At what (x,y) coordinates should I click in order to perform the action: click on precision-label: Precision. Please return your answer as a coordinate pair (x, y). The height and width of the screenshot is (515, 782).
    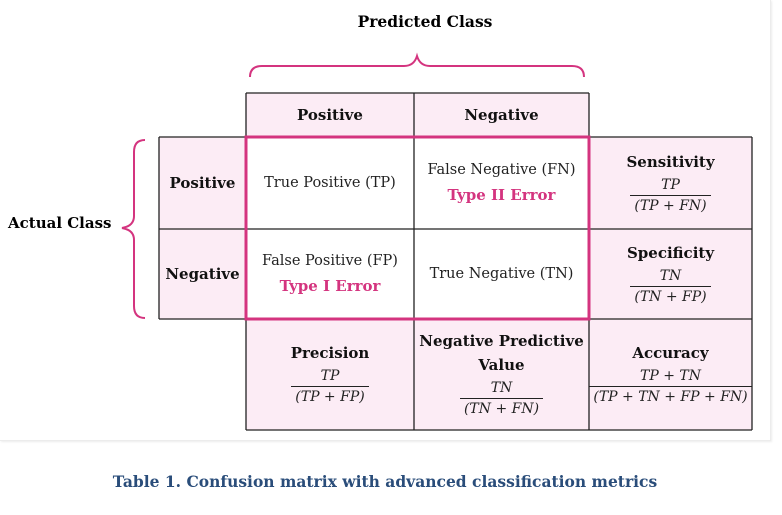
    Looking at the image, I should click on (330, 353).